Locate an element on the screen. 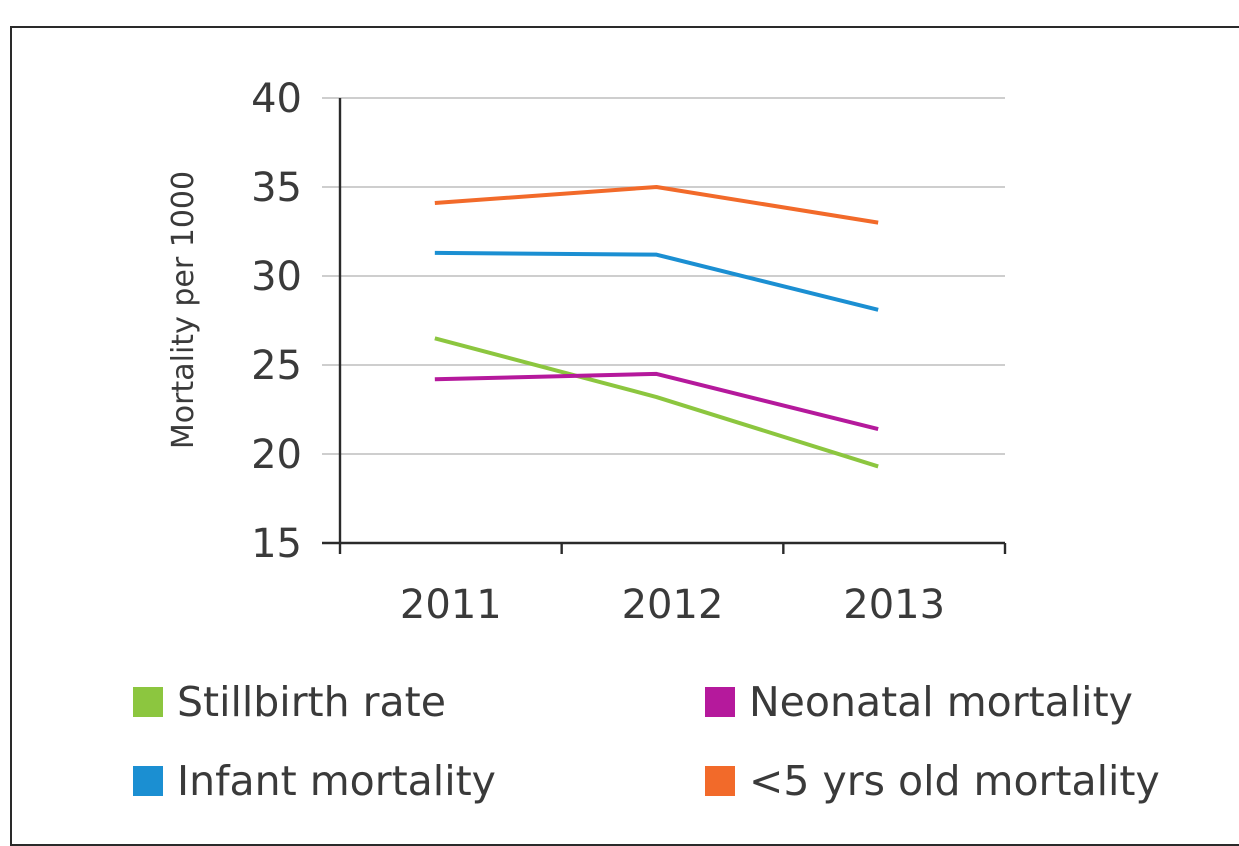 The width and height of the screenshot is (1239, 846). legend-item-stillbirth: Stillbirth rate is located at coordinates (289, 702).